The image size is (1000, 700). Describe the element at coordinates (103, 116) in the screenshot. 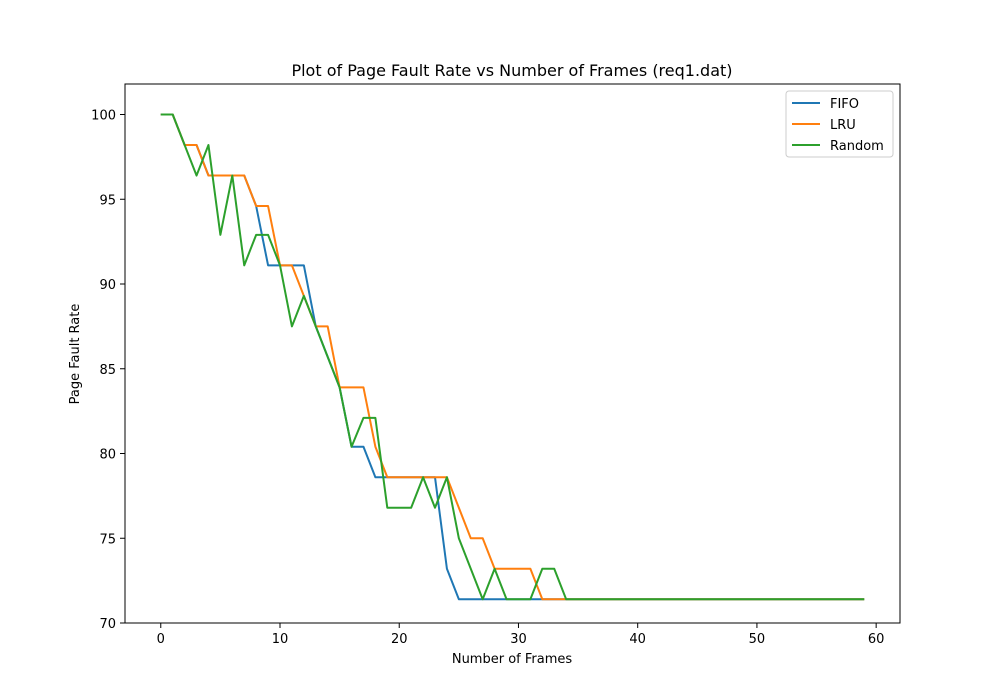

I see `y-tick-label: 100` at that location.